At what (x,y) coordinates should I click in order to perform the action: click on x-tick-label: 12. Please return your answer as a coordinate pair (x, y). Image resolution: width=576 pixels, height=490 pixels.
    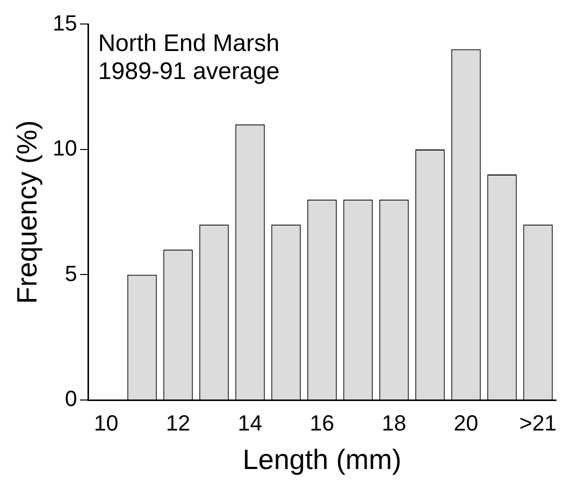
    Looking at the image, I should click on (178, 423).